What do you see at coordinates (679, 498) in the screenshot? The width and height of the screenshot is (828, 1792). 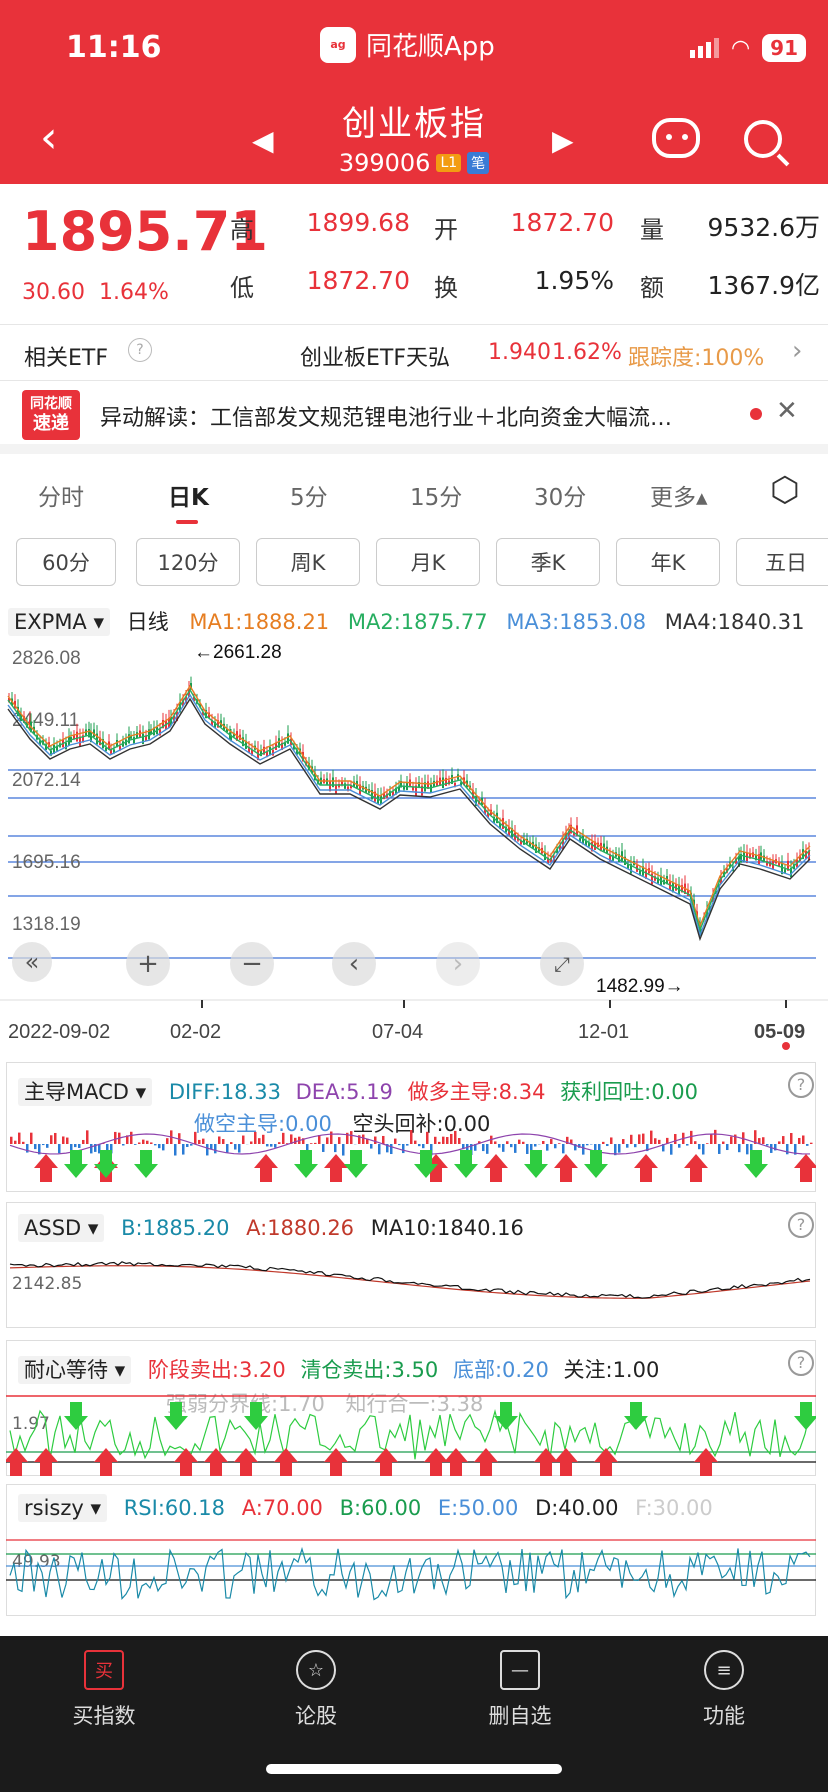 I see `tab-more: 更多▴` at bounding box center [679, 498].